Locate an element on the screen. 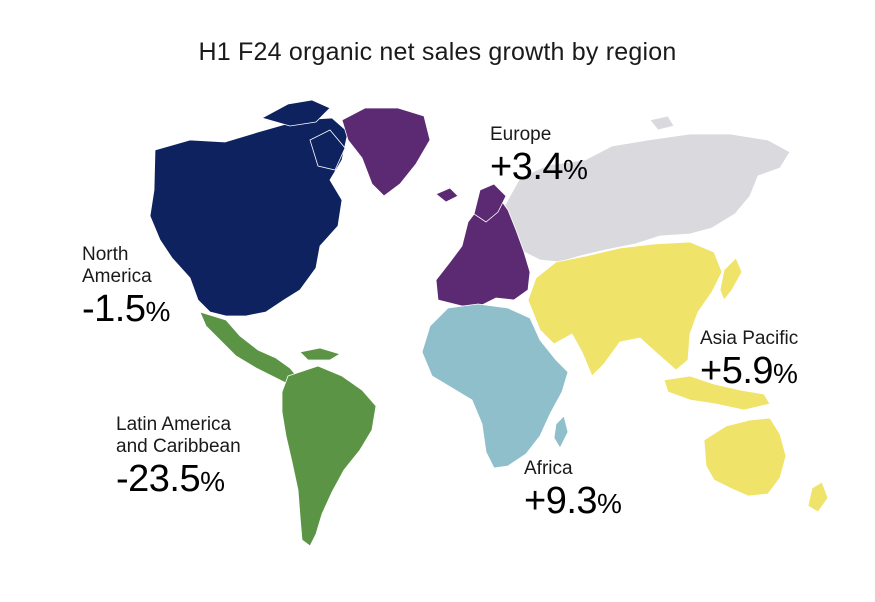 This screenshot has width=875, height=602. region-name-line: Europe is located at coordinates (521, 134).